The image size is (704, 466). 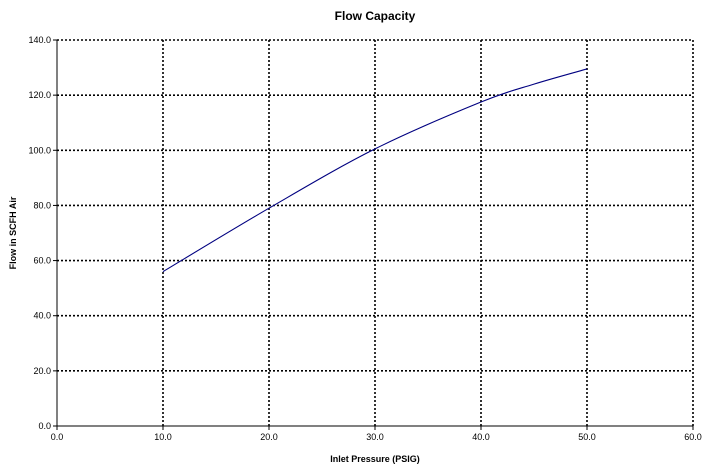 I want to click on y-tick-label: 60.0, so click(x=42, y=261).